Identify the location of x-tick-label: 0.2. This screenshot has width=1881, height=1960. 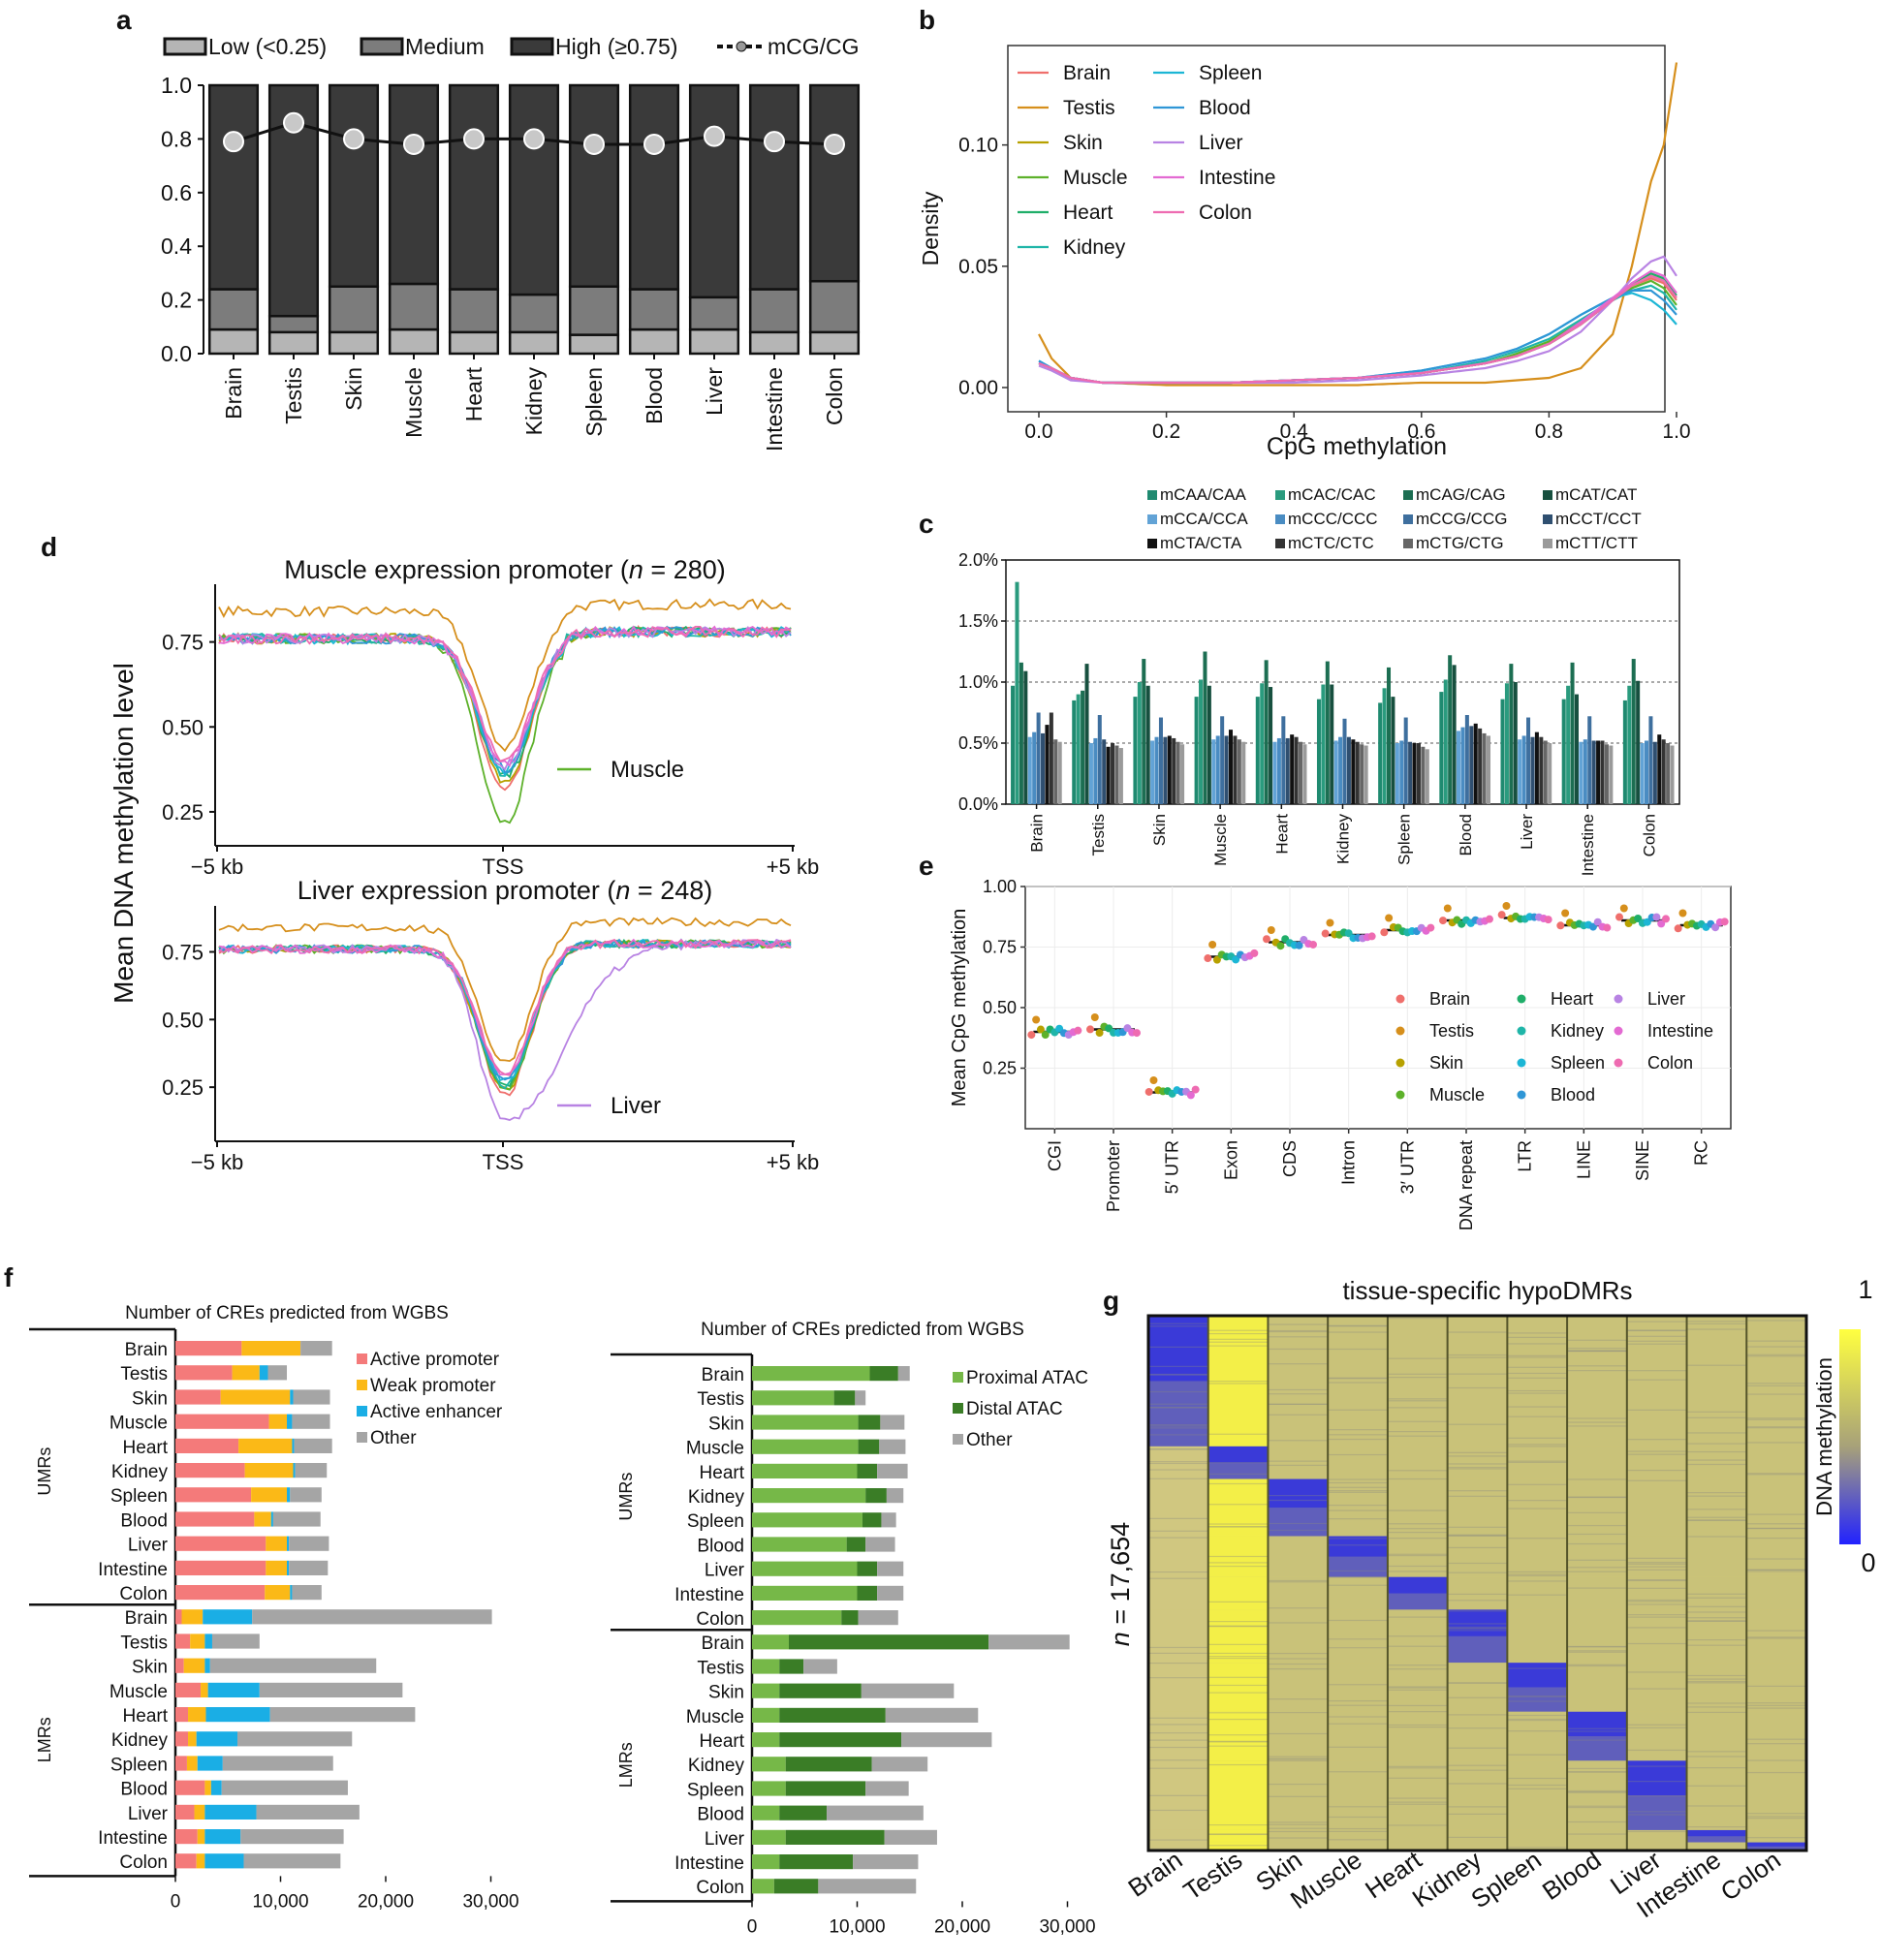
(1166, 431).